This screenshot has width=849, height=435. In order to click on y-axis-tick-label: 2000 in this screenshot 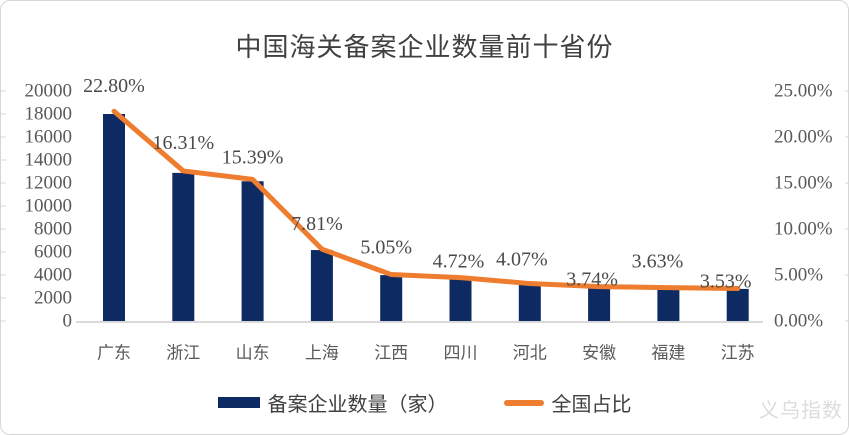, I will do `click(53, 298)`.